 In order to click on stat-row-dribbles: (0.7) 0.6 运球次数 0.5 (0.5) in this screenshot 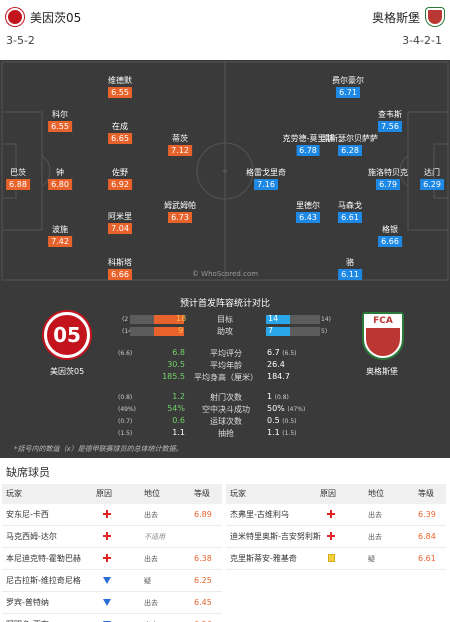, I will do `click(207, 421)`.